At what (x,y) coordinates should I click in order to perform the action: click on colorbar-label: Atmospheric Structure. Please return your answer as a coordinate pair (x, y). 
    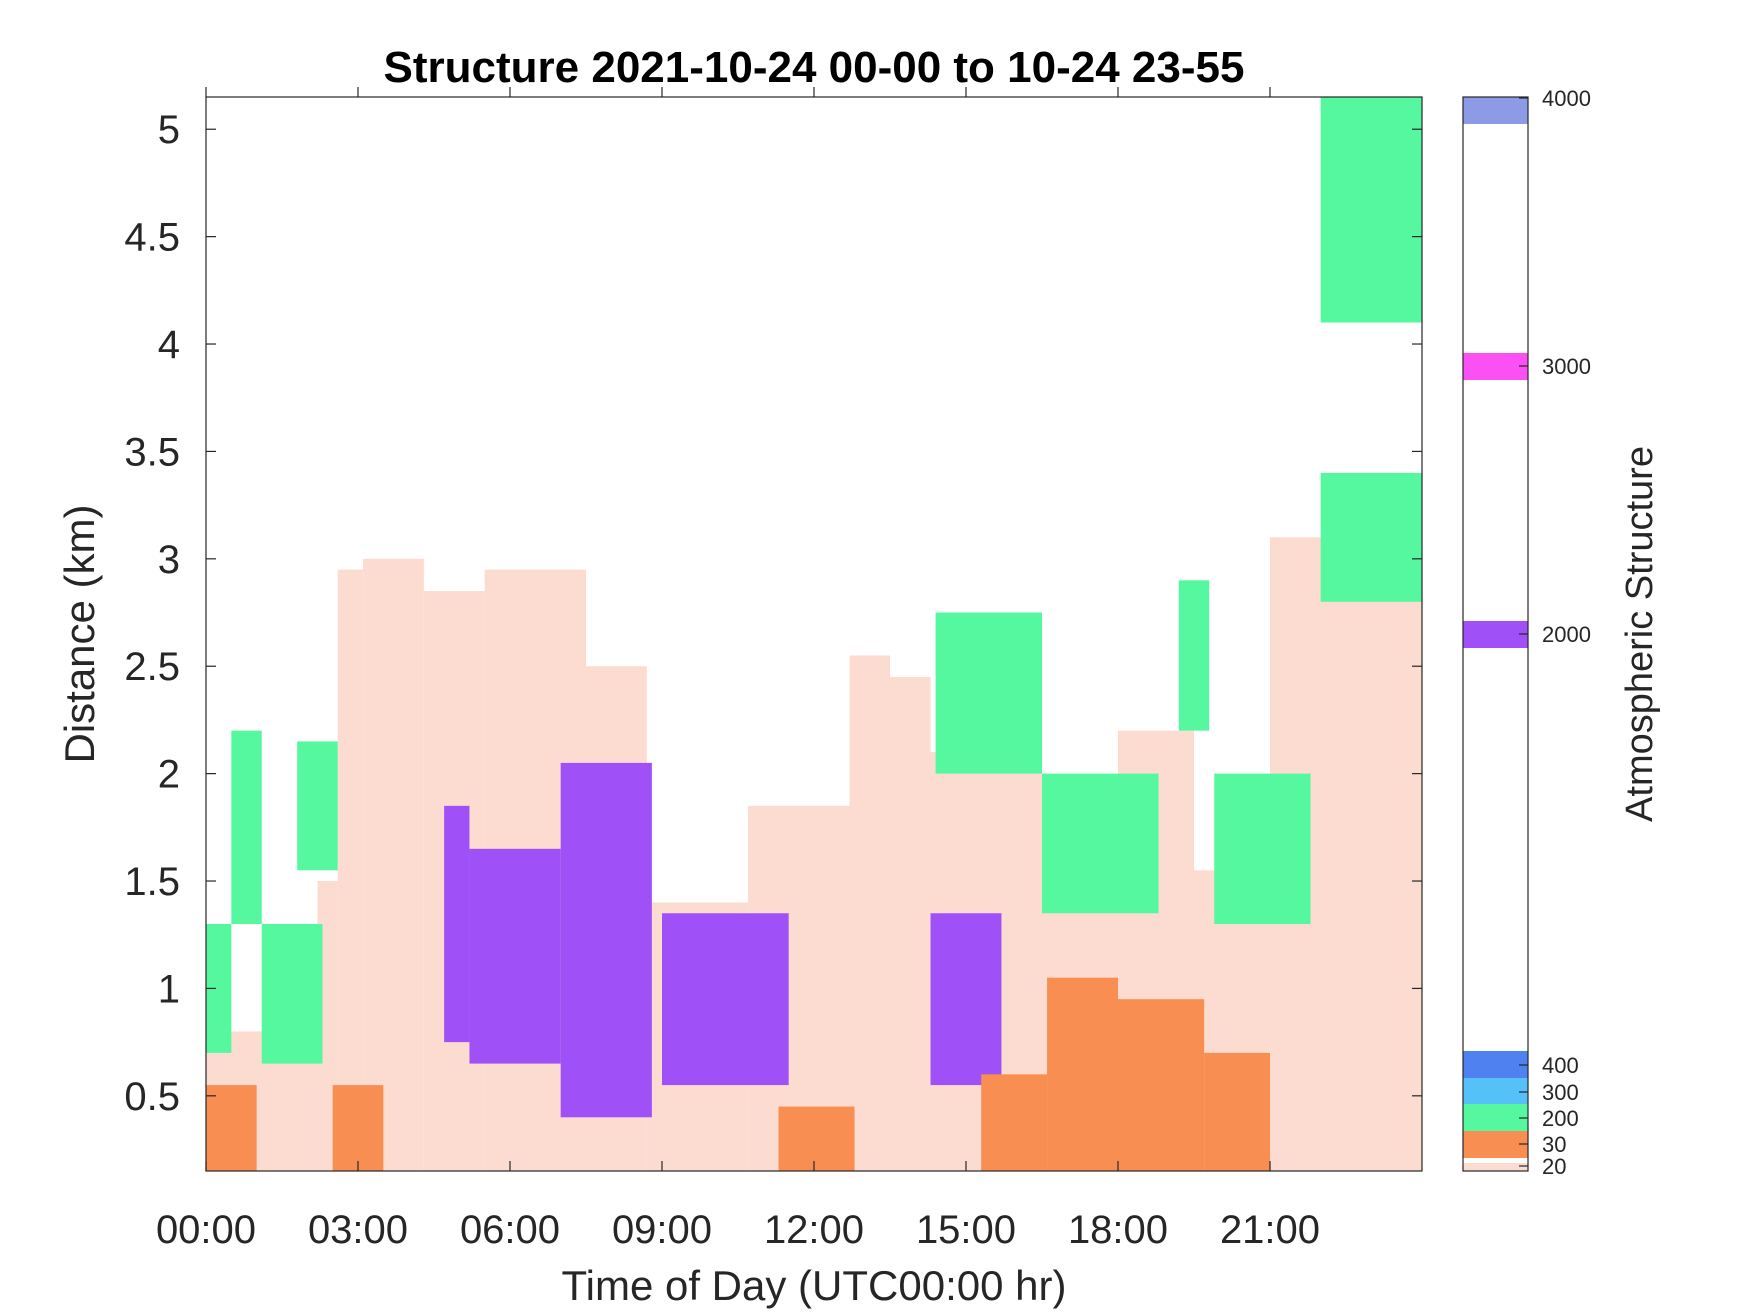
    Looking at the image, I should click on (1640, 634).